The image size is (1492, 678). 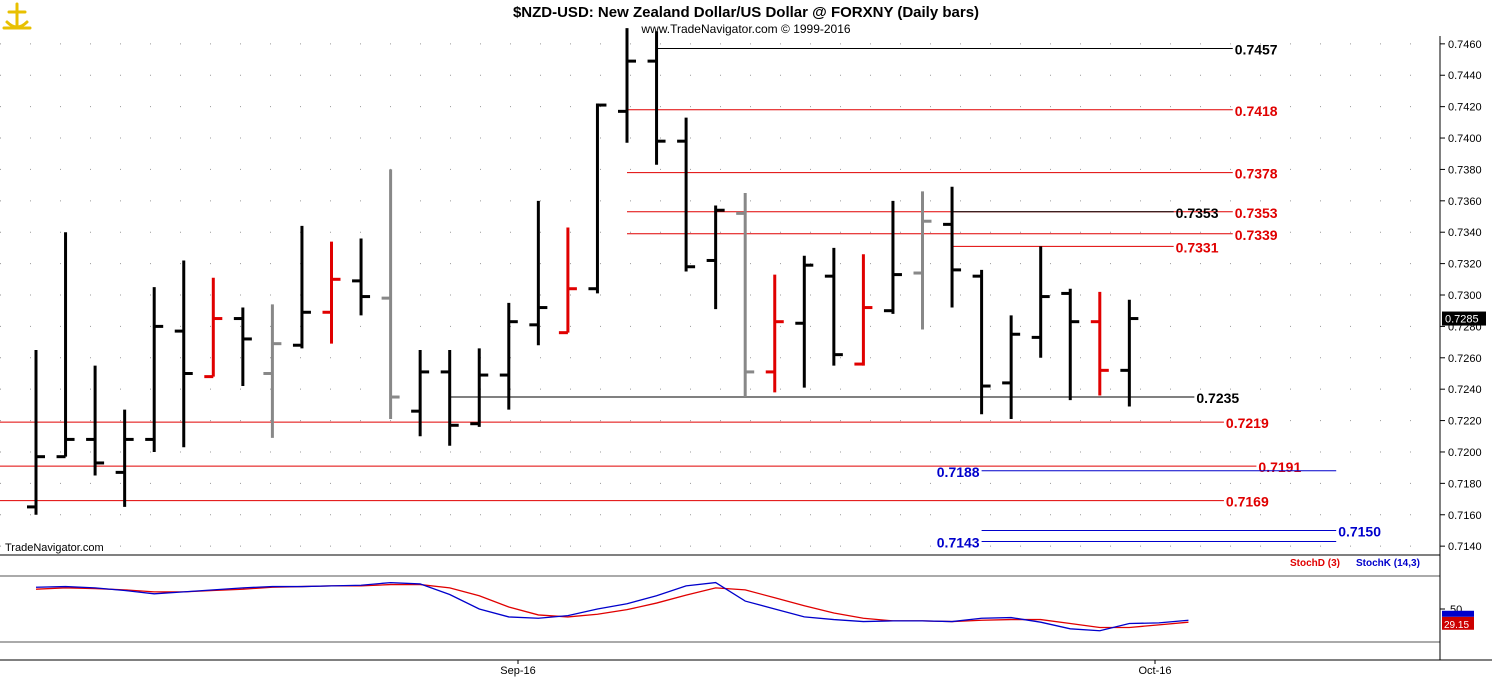 What do you see at coordinates (1315, 563) in the screenshot?
I see `stoch-legend-item: StochD (3)` at bounding box center [1315, 563].